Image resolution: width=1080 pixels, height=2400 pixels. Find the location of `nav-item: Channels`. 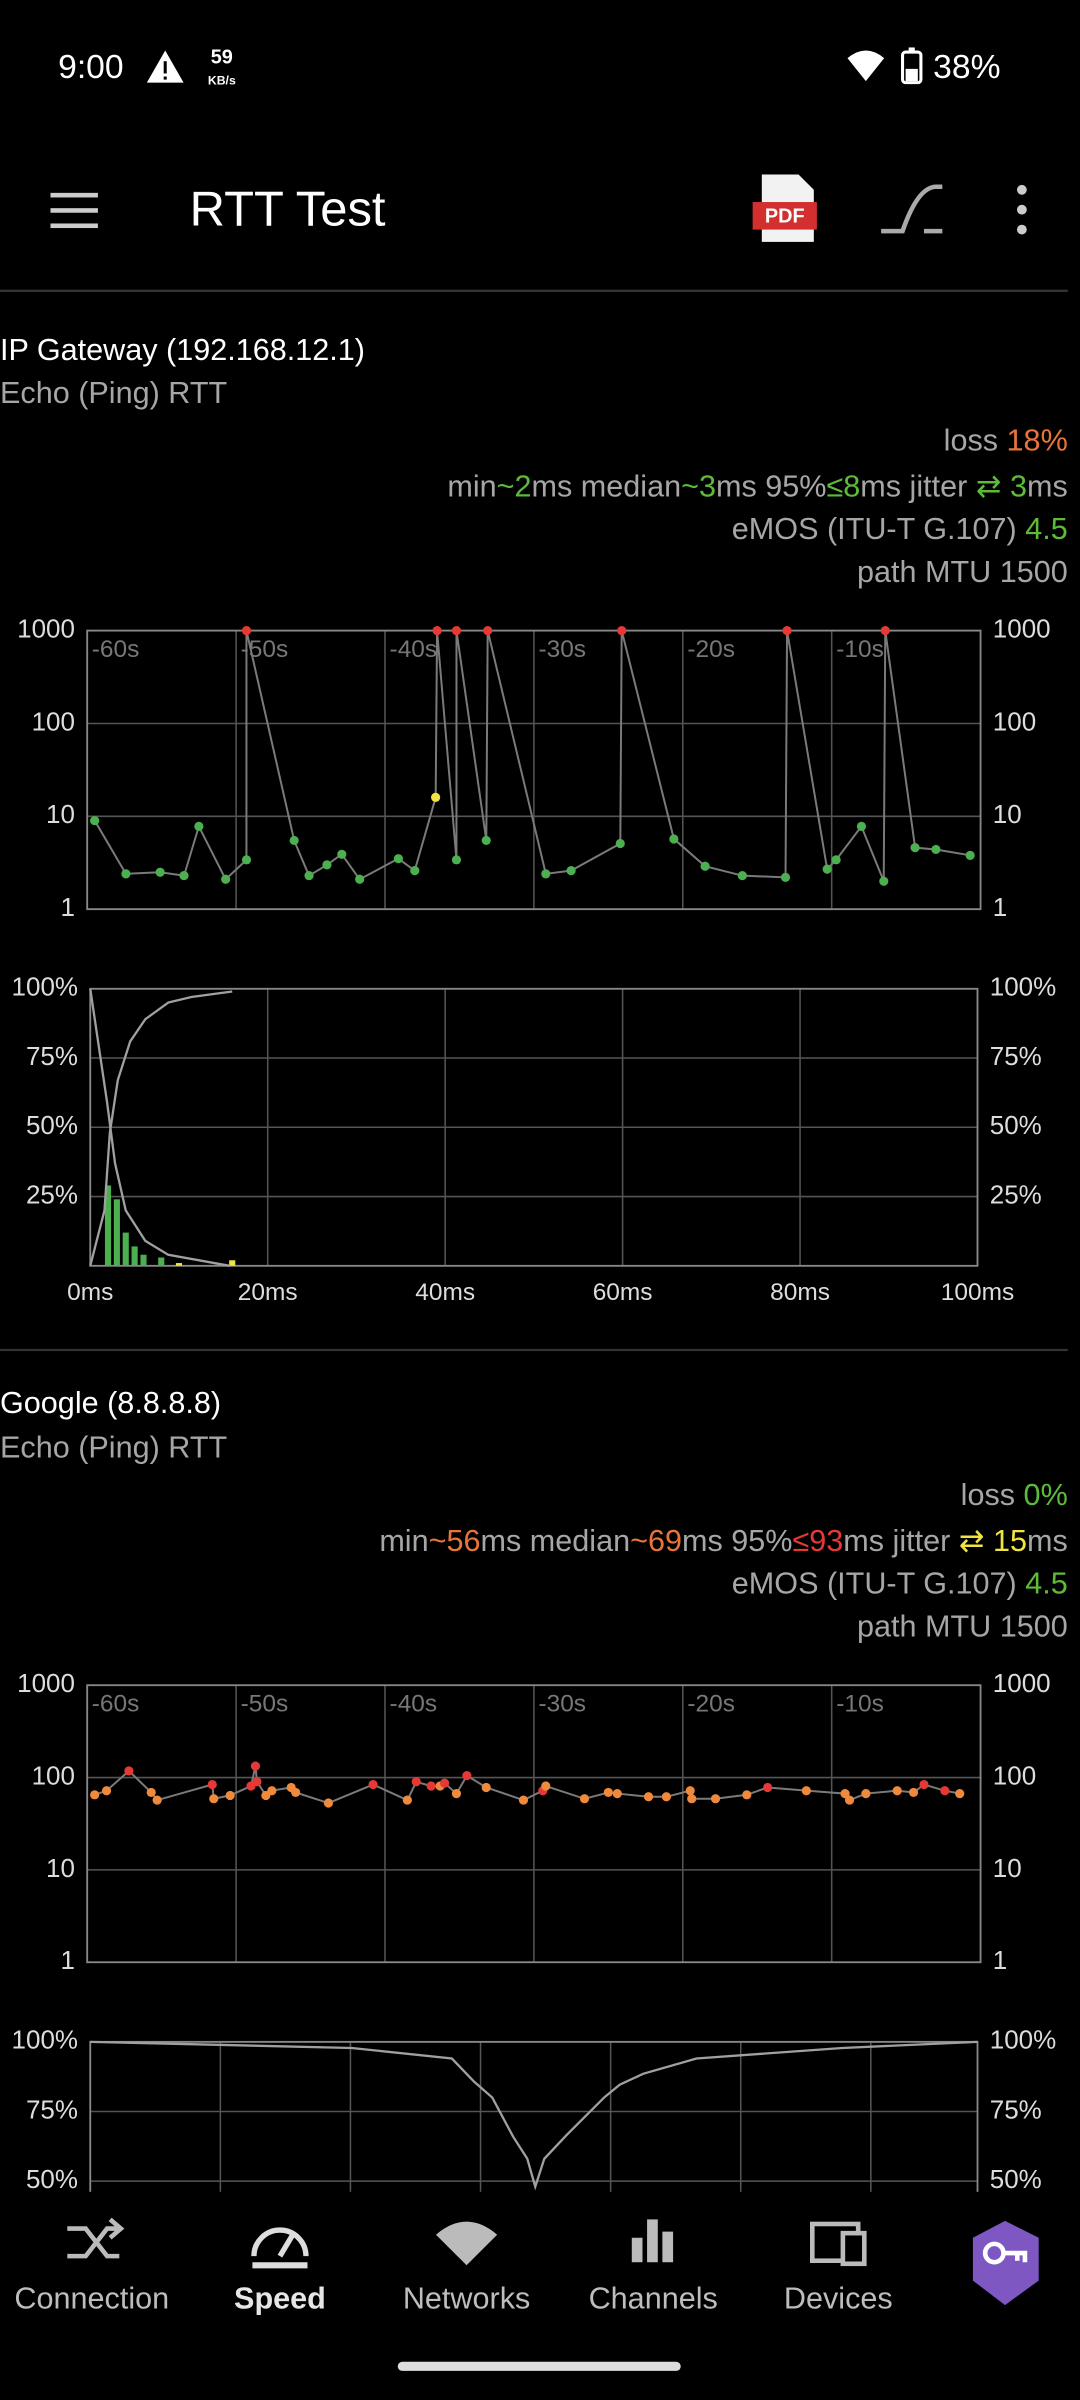

nav-item: Channels is located at coordinates (653, 2299).